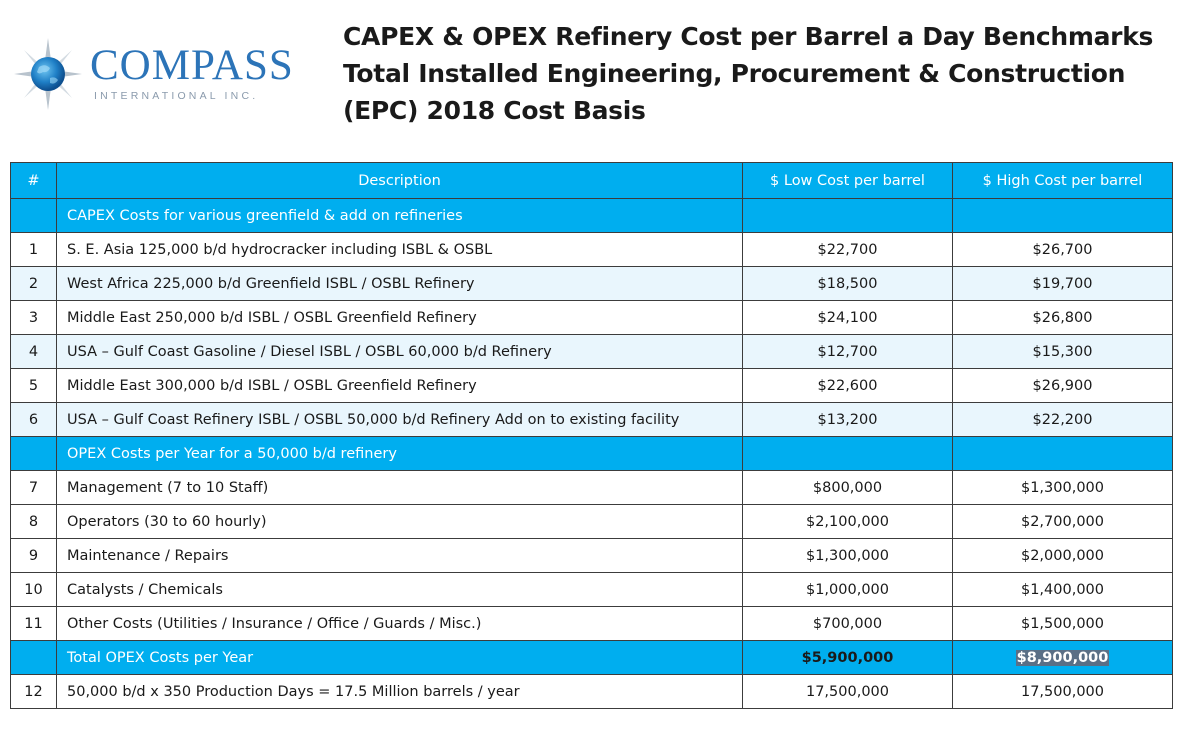 The width and height of the screenshot is (1179, 733). I want to click on header-high-cost: $ High Cost per barrel, so click(1062, 180).